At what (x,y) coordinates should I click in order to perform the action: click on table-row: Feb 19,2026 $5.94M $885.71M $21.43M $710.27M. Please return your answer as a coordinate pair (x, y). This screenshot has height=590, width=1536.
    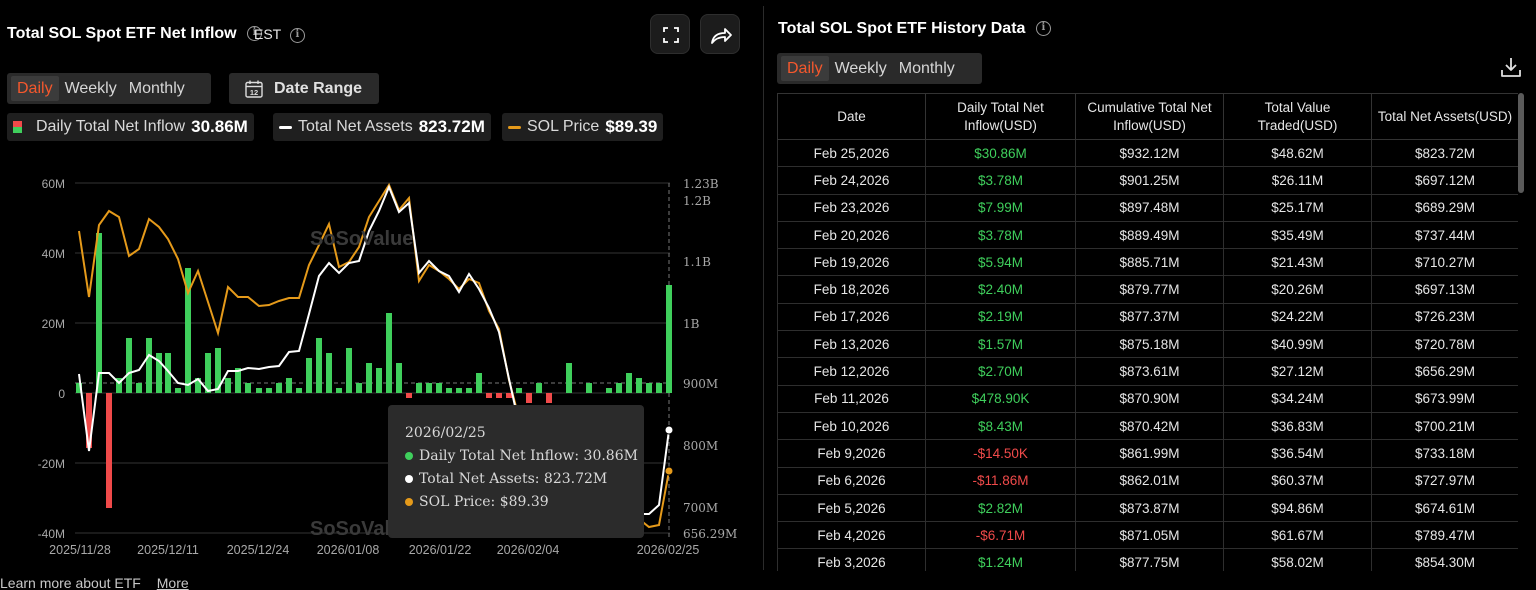
    Looking at the image, I should click on (1147, 262).